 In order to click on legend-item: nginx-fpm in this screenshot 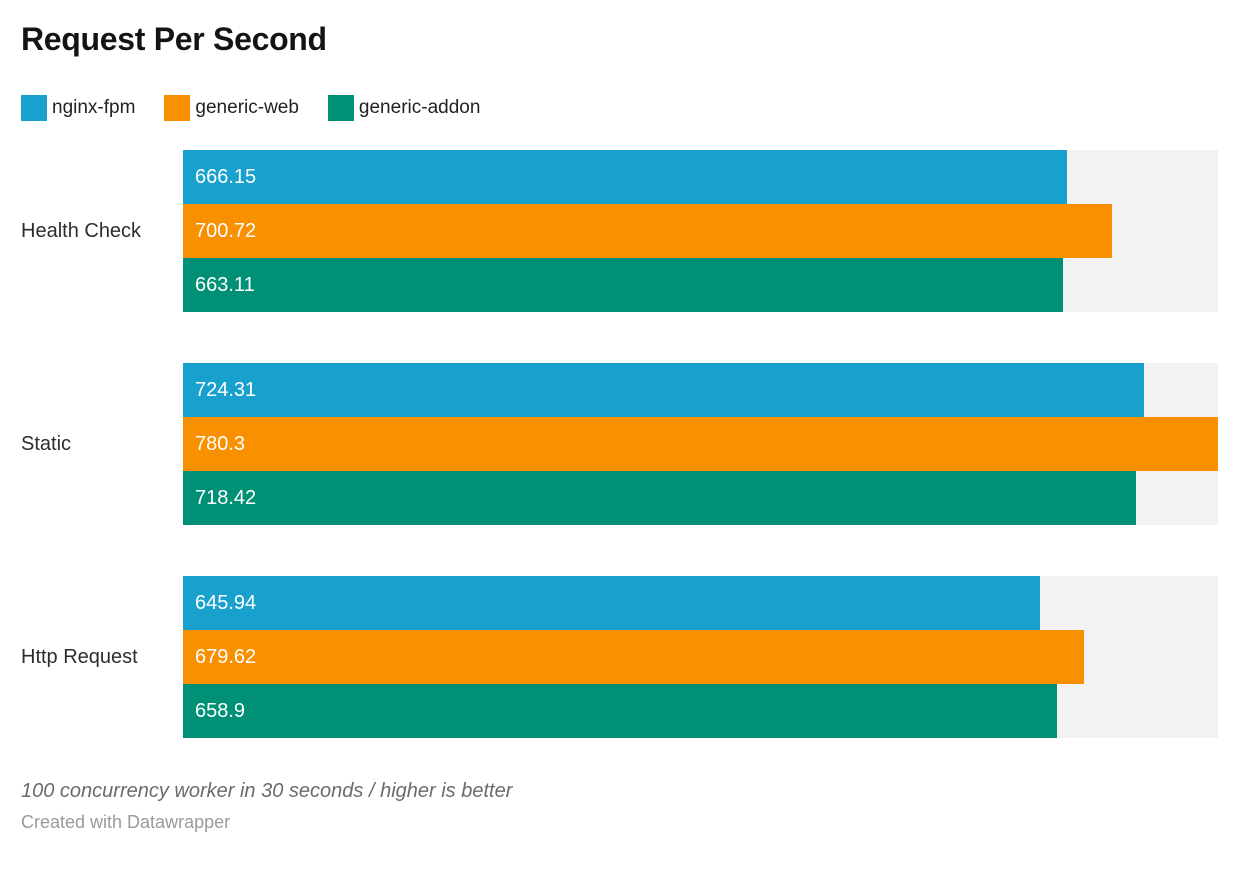, I will do `click(78, 108)`.